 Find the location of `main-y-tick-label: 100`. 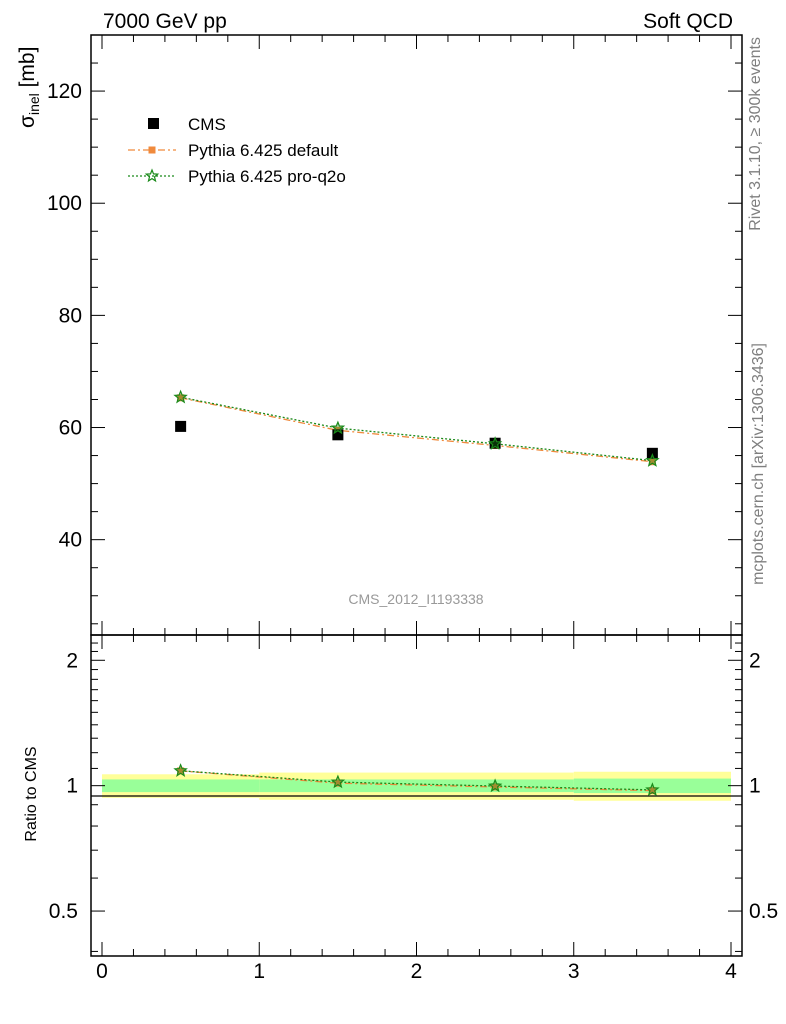

main-y-tick-label: 100 is located at coordinates (64, 203).